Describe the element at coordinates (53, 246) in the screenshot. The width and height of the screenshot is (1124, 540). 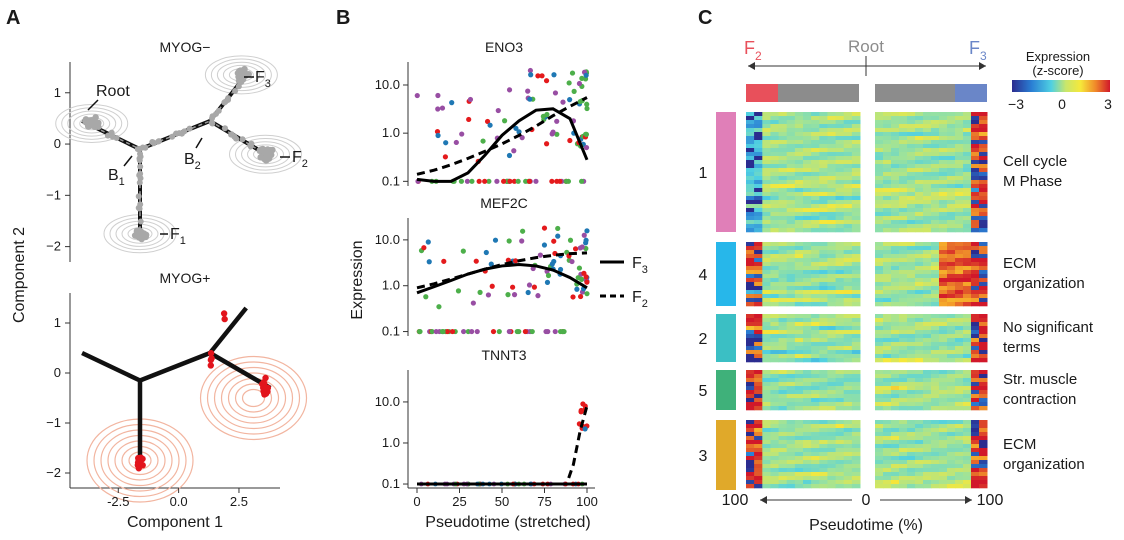
I see `y-tick-label: −2` at that location.